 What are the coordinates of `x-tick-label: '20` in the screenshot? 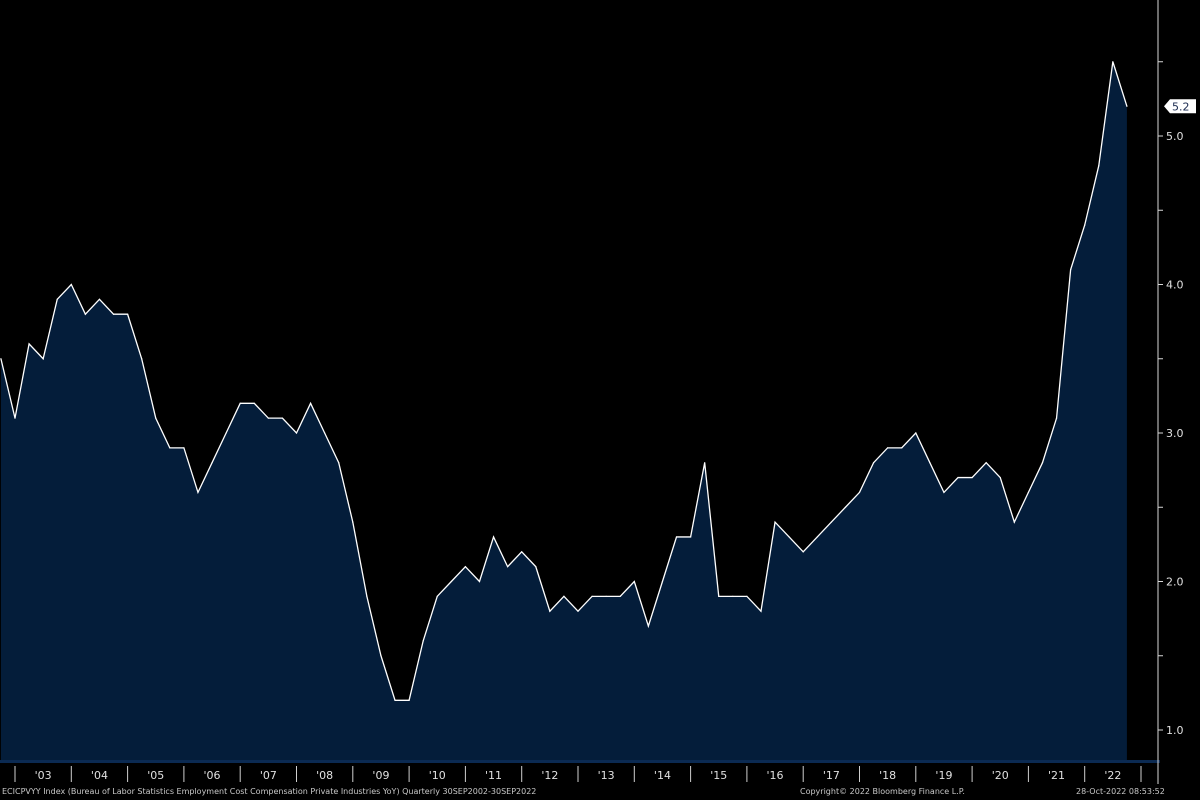 It's located at (1000, 775).